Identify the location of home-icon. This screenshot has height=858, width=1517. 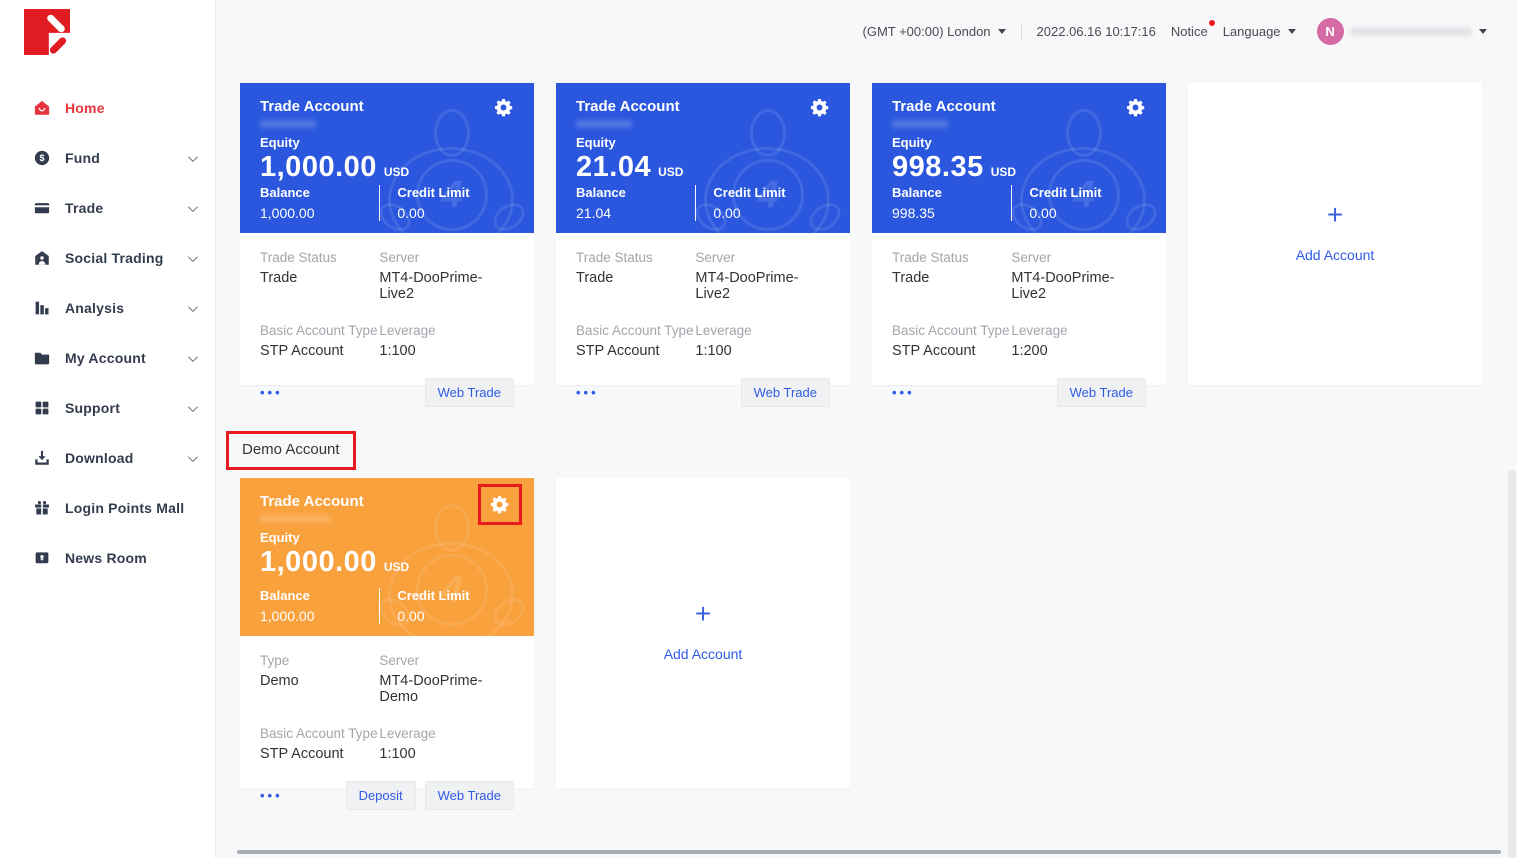
(42, 108).